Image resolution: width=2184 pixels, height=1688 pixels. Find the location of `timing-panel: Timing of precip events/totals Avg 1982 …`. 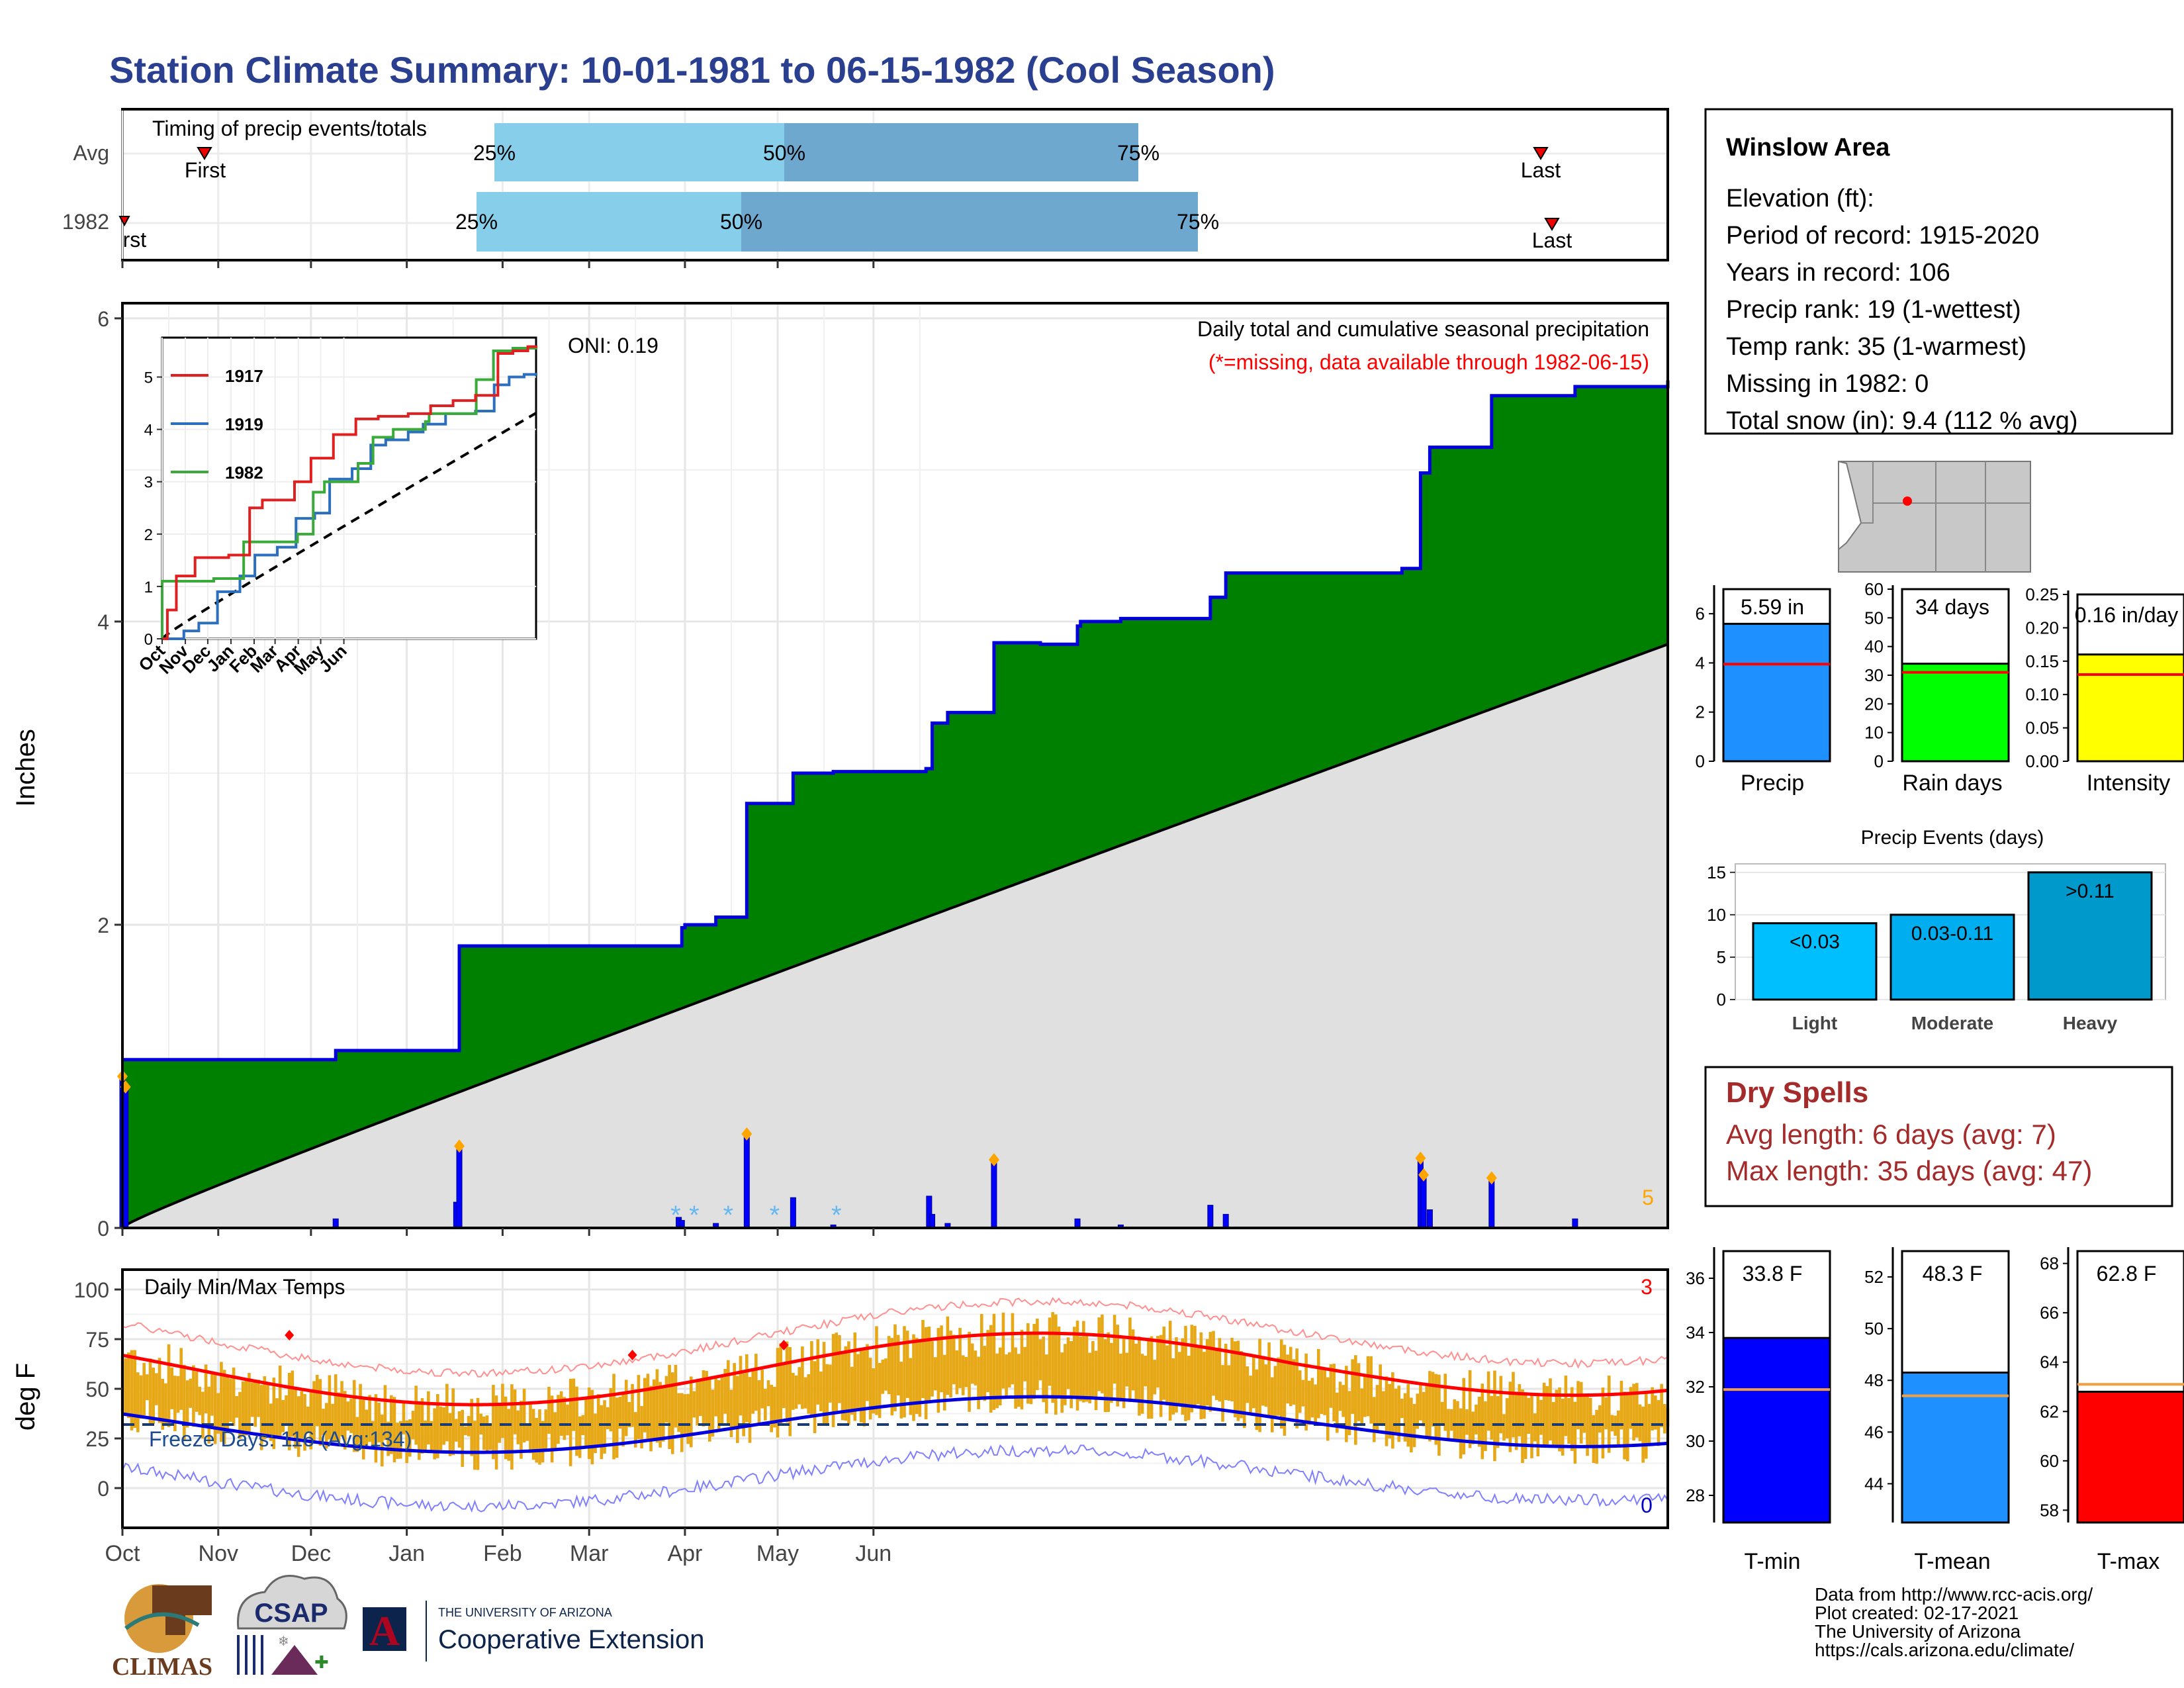

timing-panel: Timing of precip events/totals Avg 1982 … is located at coordinates (866, 184).